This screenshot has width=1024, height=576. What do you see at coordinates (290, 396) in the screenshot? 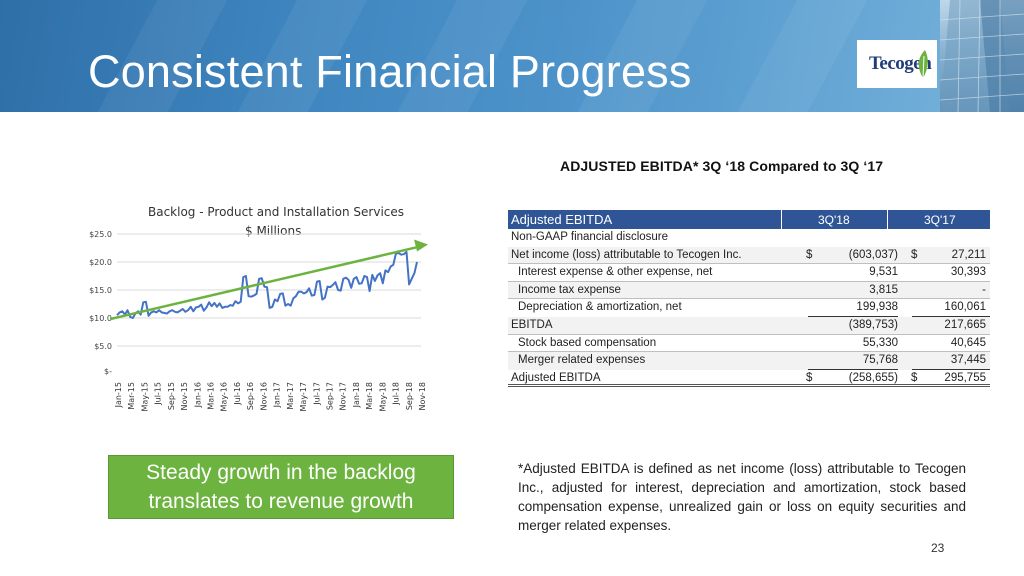
I see `x-tick-label: Mar-17` at bounding box center [290, 396].